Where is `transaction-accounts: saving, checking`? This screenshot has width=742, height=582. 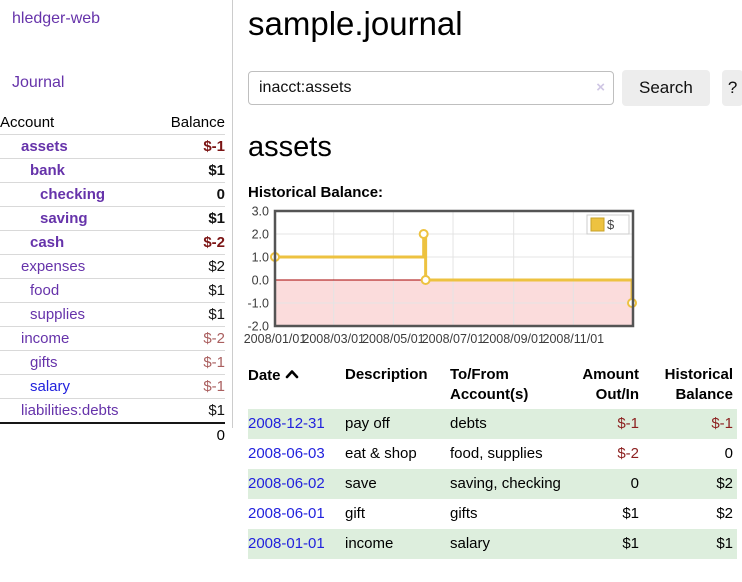 transaction-accounts: saving, checking is located at coordinates (507, 484).